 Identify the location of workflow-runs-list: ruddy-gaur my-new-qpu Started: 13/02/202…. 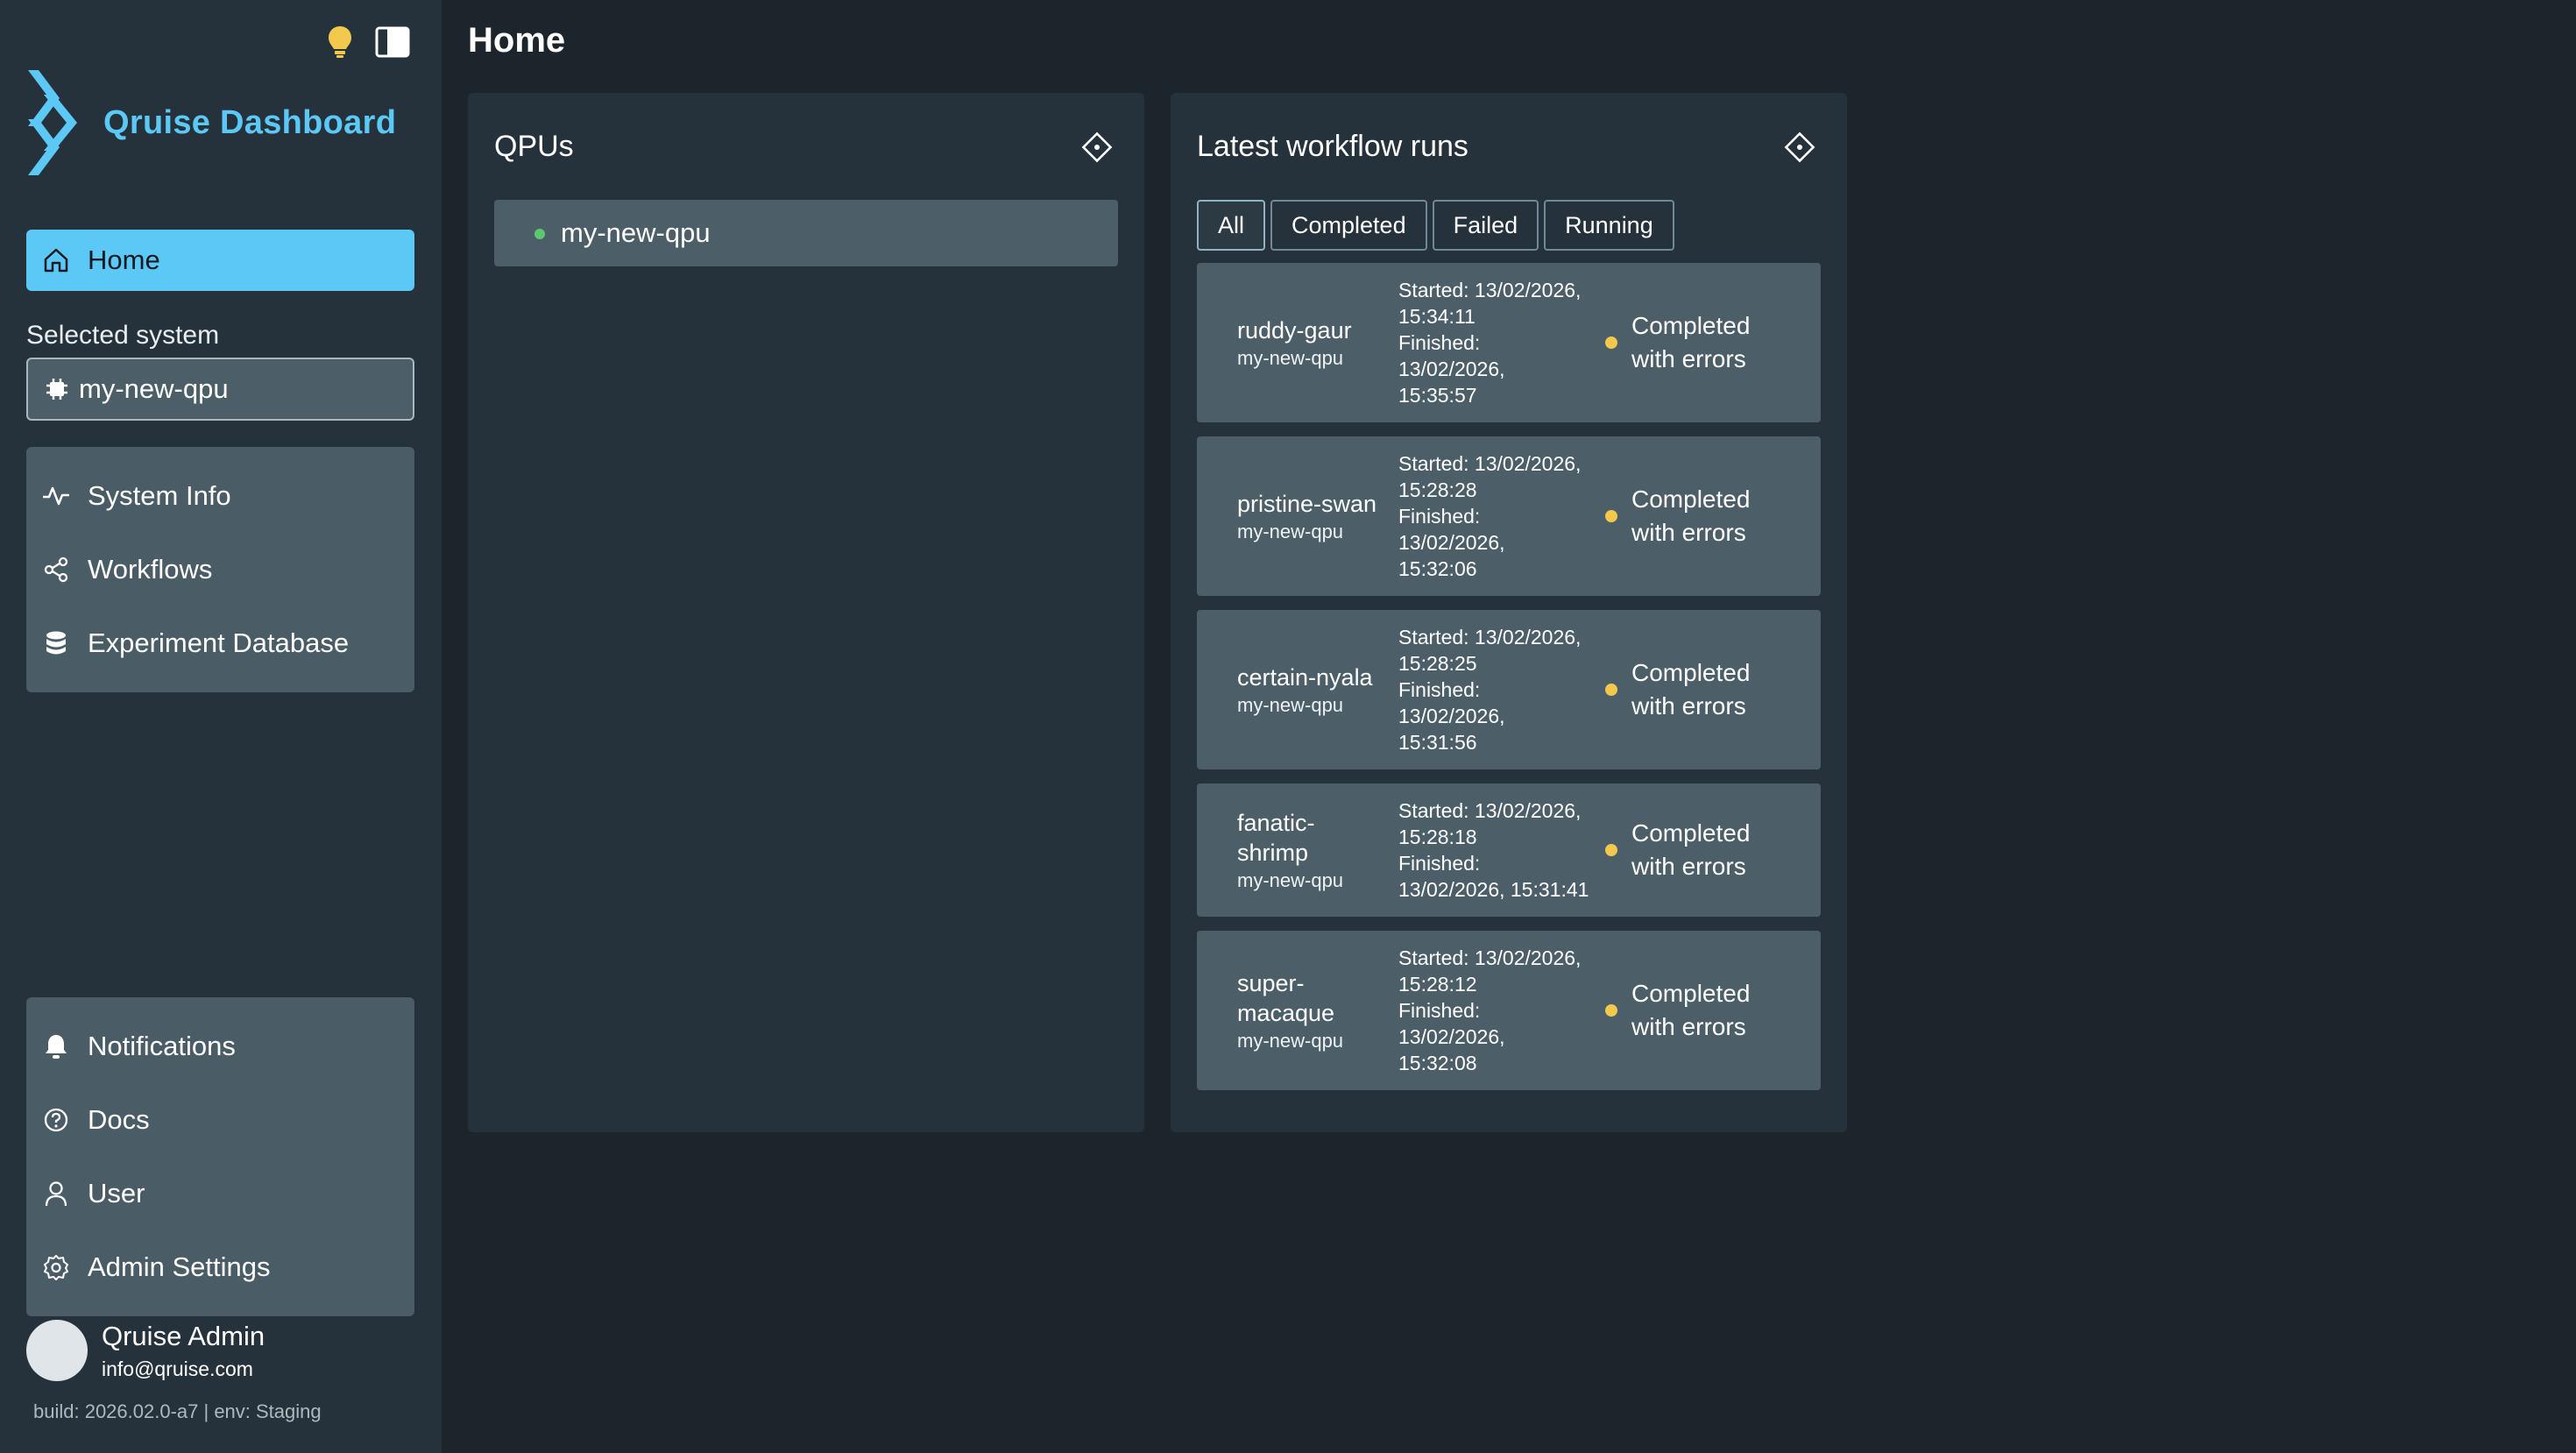
(1509, 683).